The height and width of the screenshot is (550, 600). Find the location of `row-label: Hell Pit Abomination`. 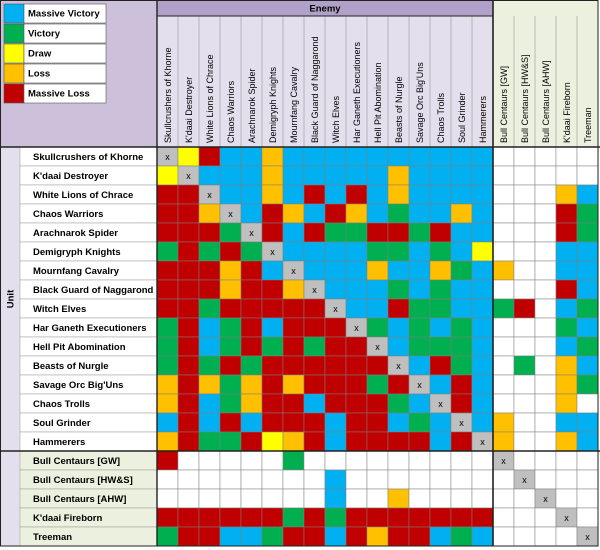

row-label: Hell Pit Abomination is located at coordinates (79, 347).